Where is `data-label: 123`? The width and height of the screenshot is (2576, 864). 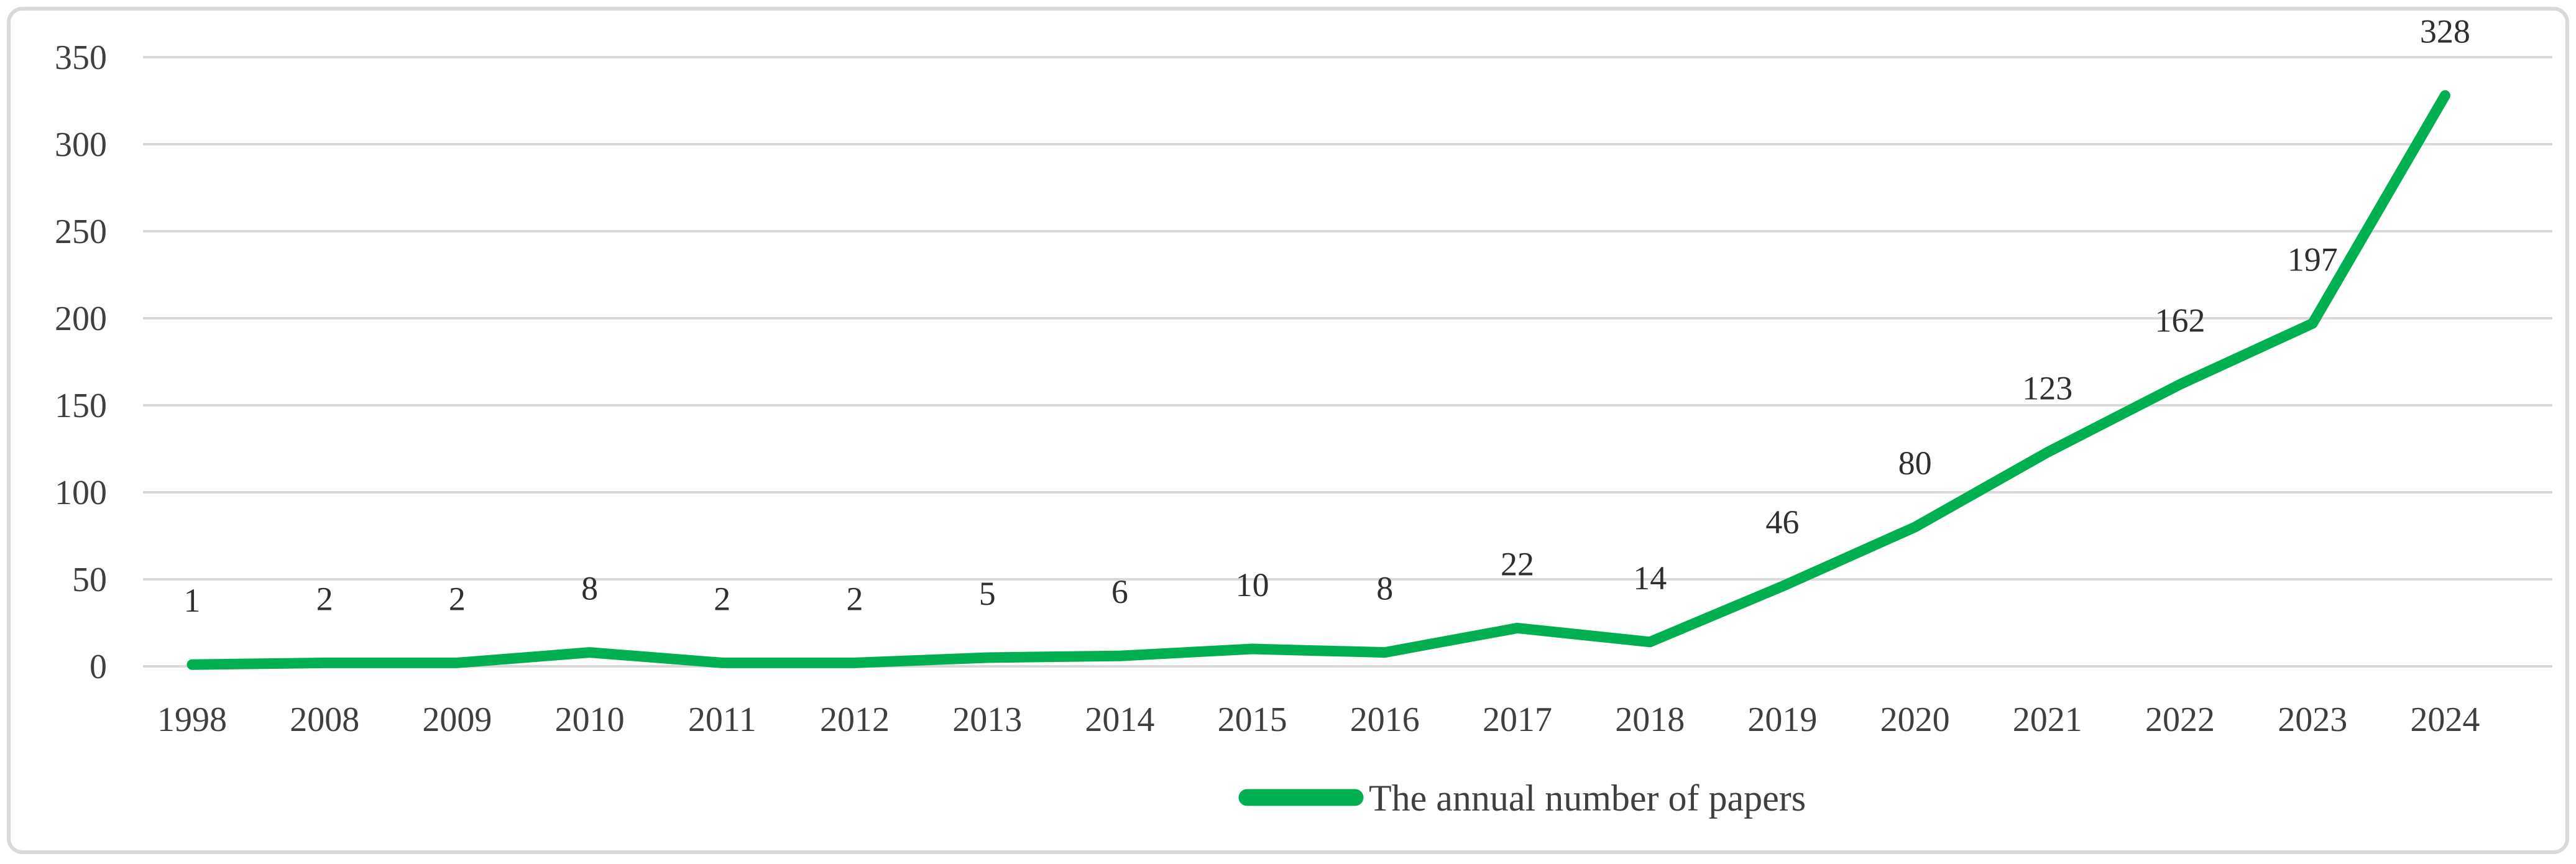 data-label: 123 is located at coordinates (2047, 388).